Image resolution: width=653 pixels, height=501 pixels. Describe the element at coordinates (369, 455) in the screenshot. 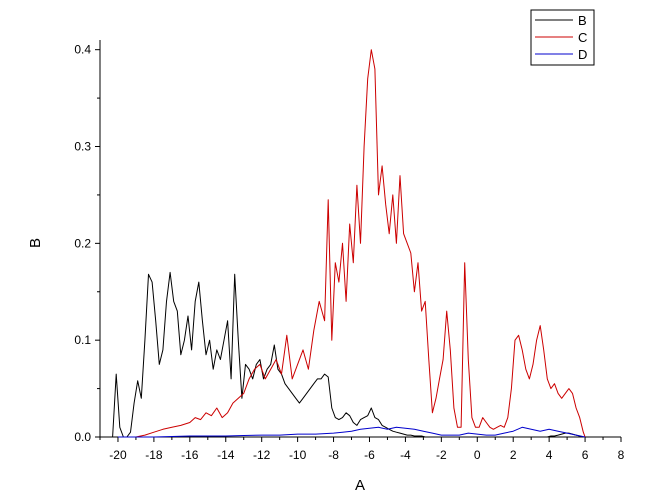

I see `x-tick-label: -6` at that location.